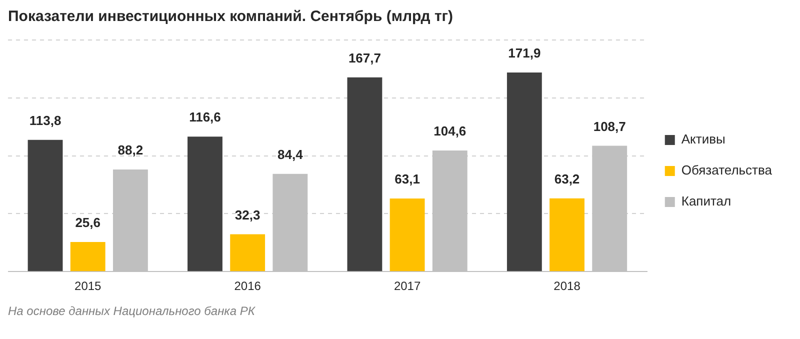  Describe the element at coordinates (567, 286) in the screenshot. I see `x-tick-label: 2018` at that location.